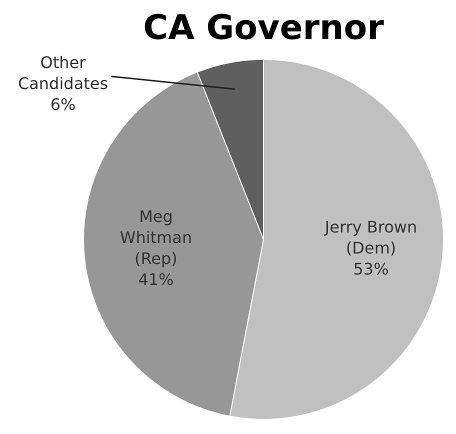 Image resolution: width=456 pixels, height=434 pixels. I want to click on data-label: 6%, so click(63, 104).